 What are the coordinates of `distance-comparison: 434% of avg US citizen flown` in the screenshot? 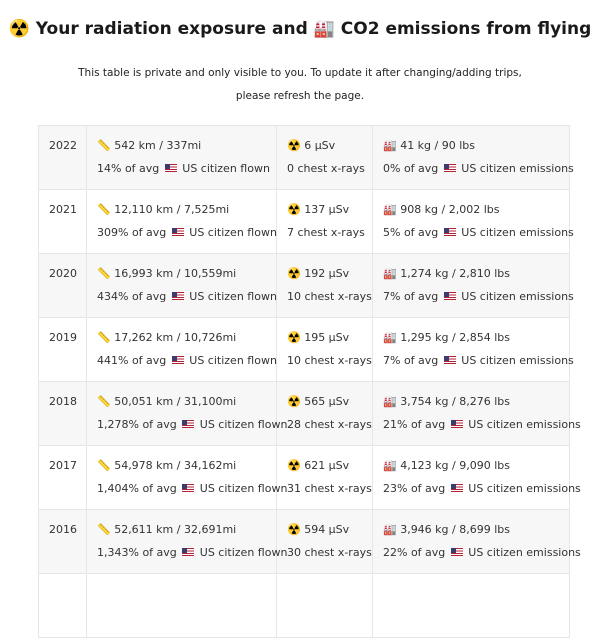 It's located at (187, 300).